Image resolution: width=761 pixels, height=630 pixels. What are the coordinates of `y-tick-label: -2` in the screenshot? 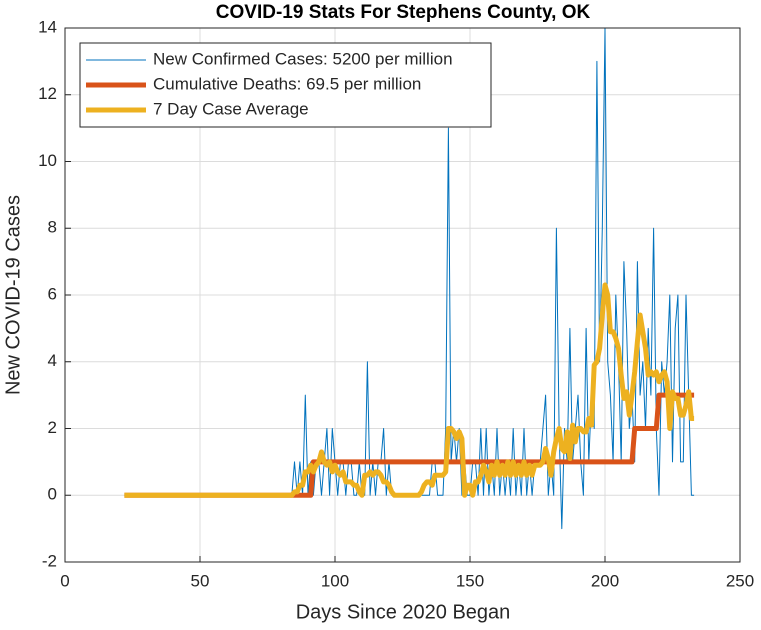 It's located at (49, 560).